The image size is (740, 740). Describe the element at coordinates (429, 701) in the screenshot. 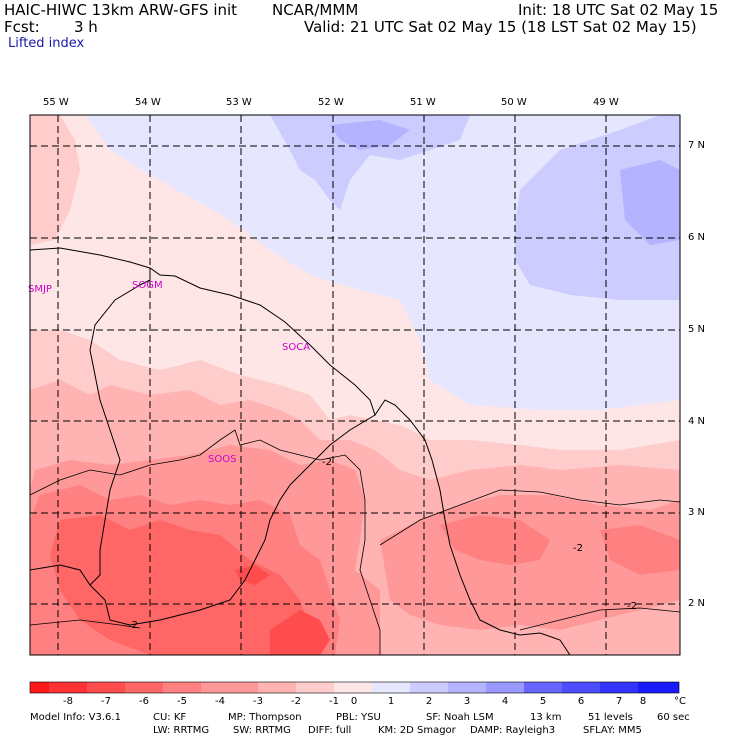

I see `colorbar-label: 2` at that location.